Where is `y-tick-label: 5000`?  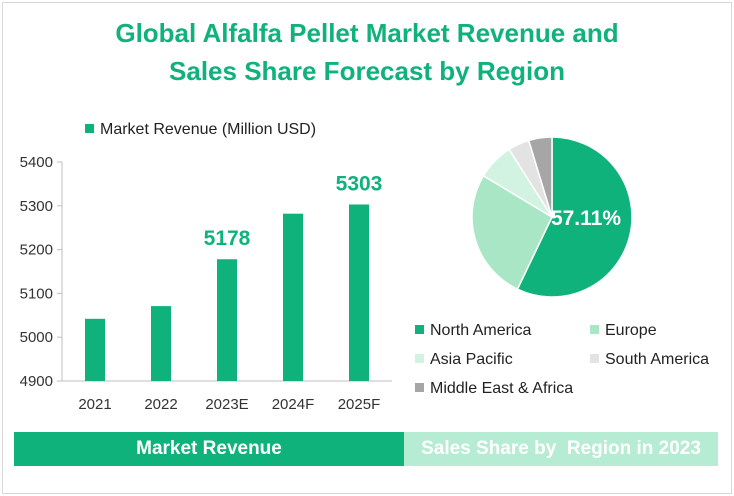 y-tick-label: 5000 is located at coordinates (36, 337).